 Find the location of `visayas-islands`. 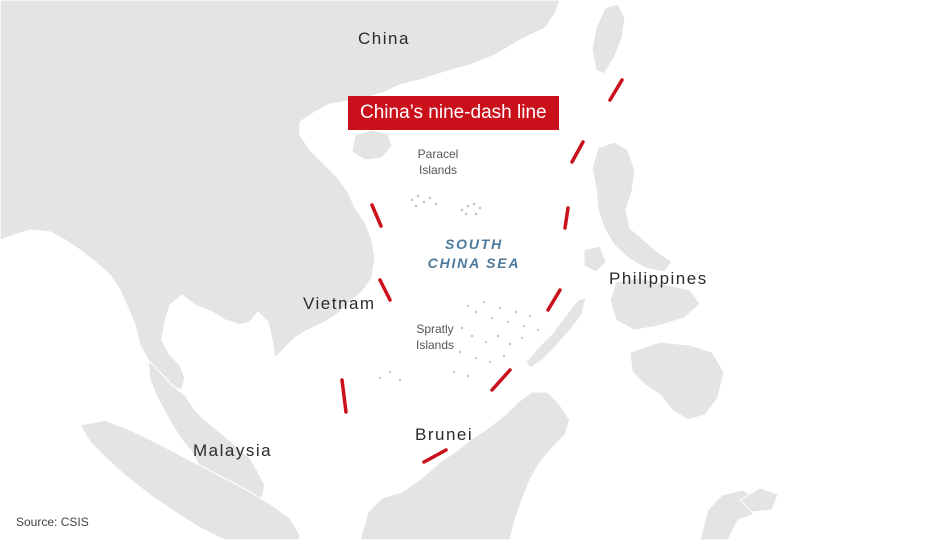

visayas-islands is located at coordinates (655, 304).